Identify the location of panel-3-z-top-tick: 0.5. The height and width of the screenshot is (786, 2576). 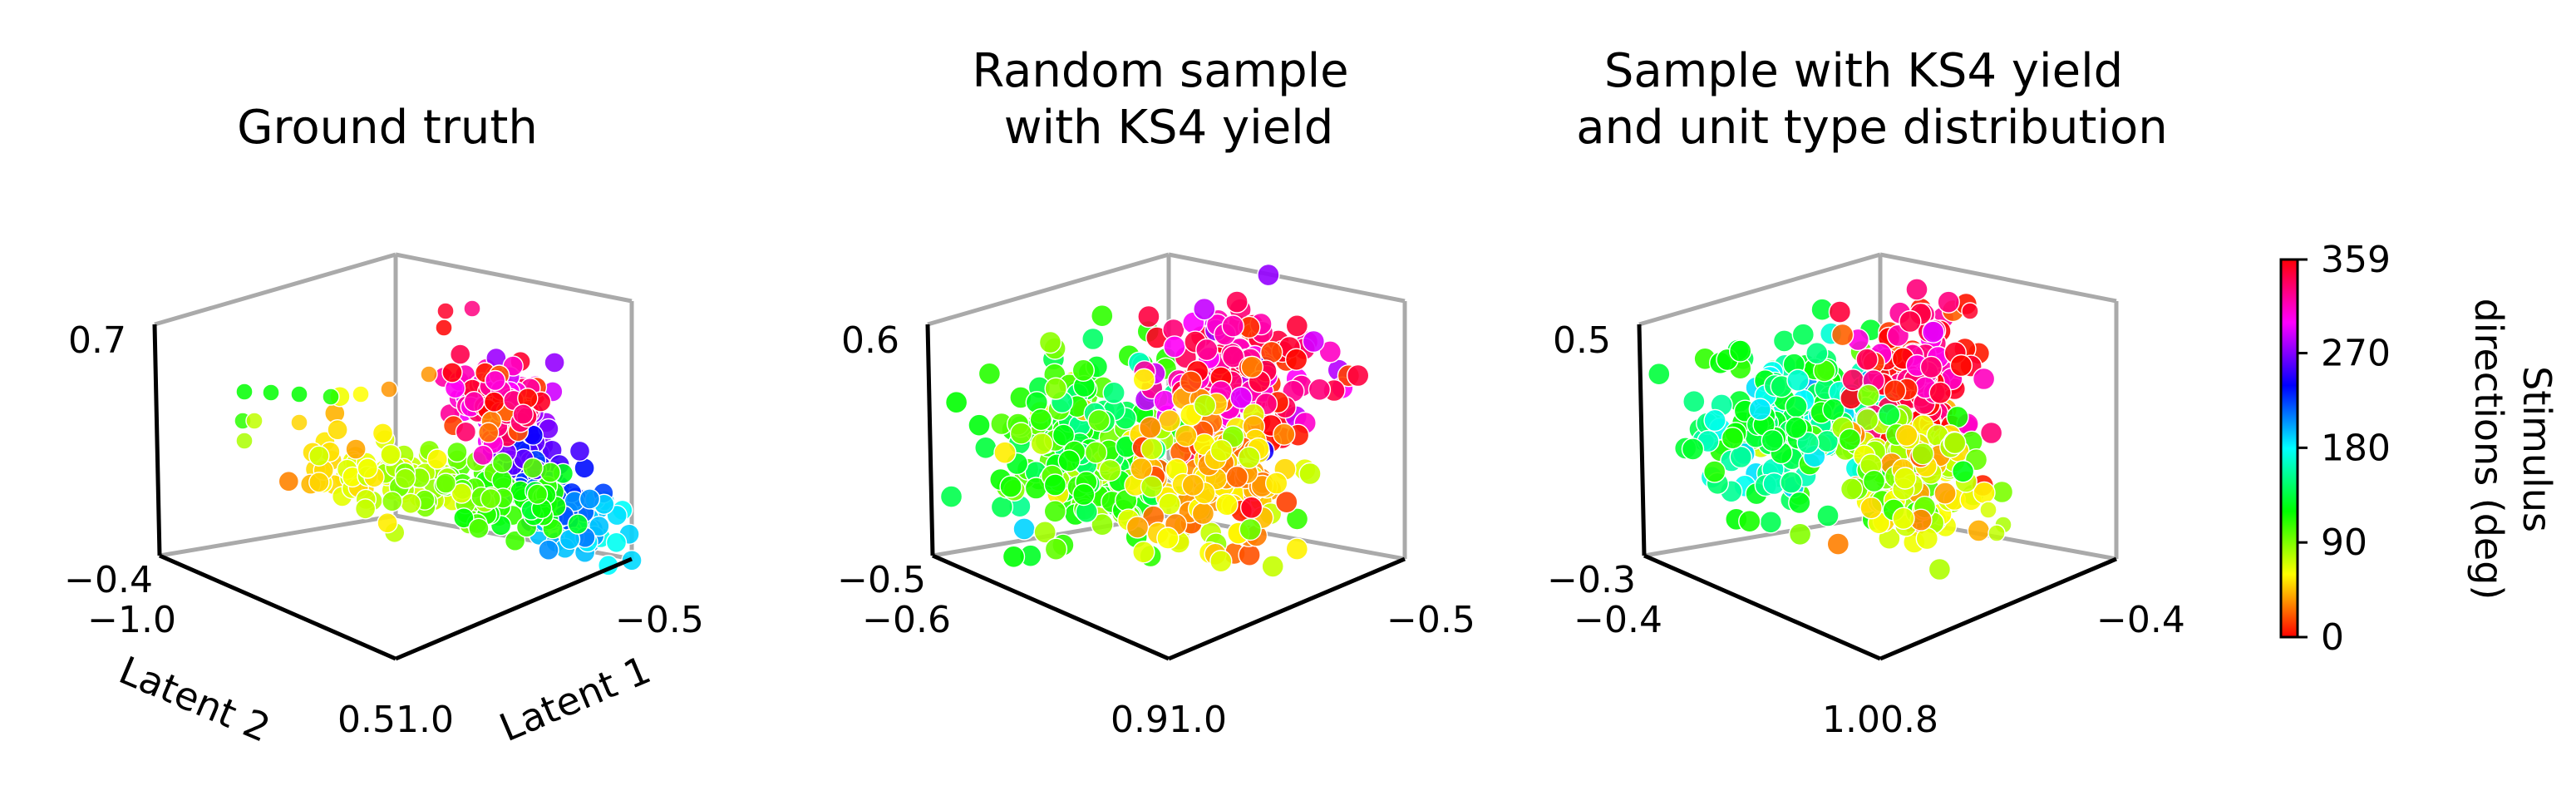
(1582, 341).